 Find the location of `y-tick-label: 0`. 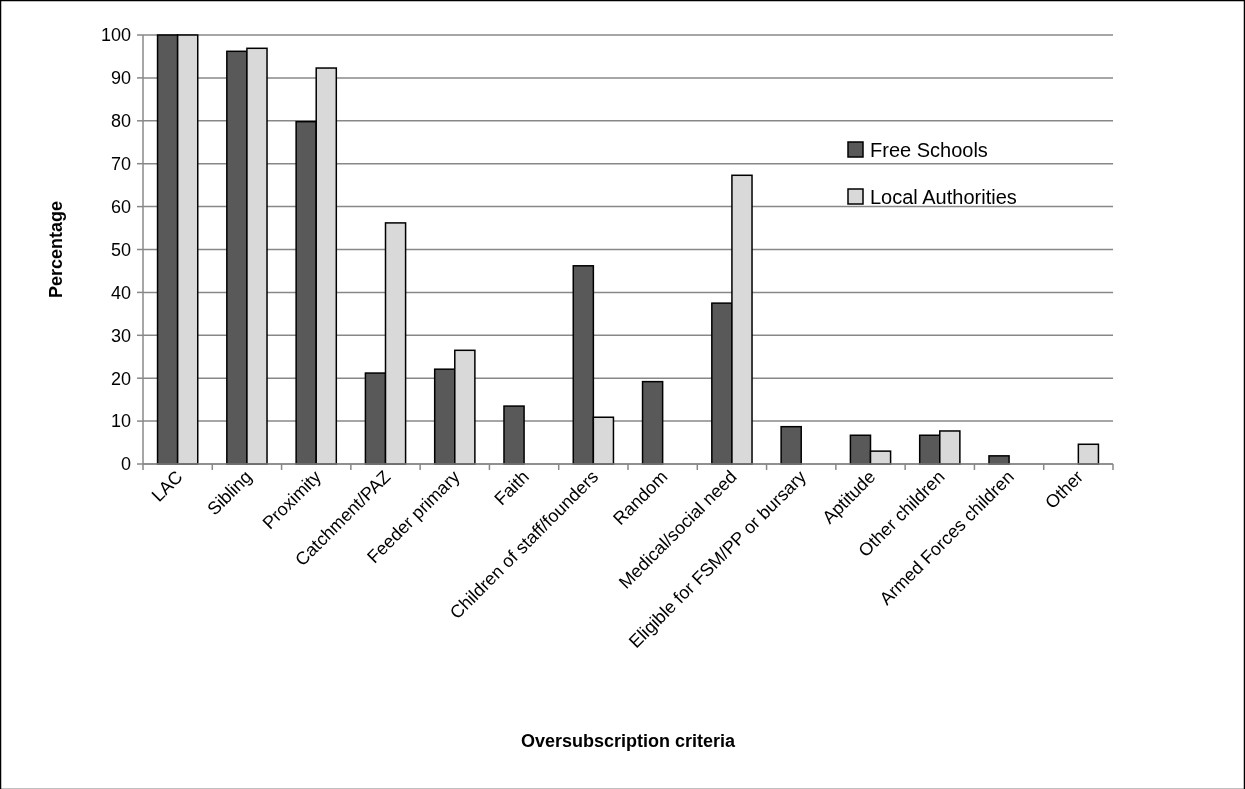

y-tick-label: 0 is located at coordinates (125, 464).